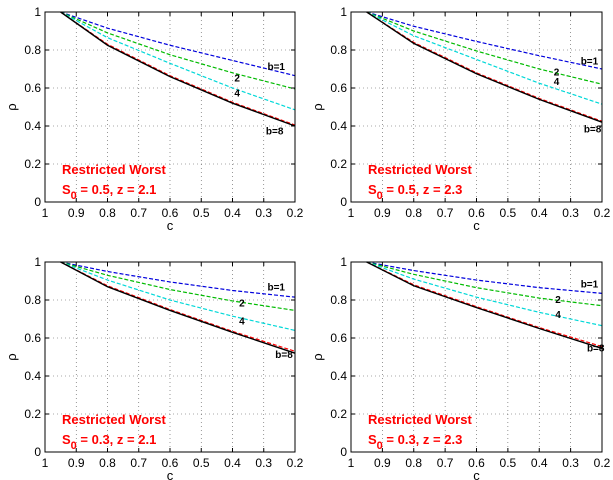 This screenshot has height=480, width=613. Describe the element at coordinates (109, 442) in the screenshot. I see `annotation-params: S0 = 0.3, z = 2.1` at that location.